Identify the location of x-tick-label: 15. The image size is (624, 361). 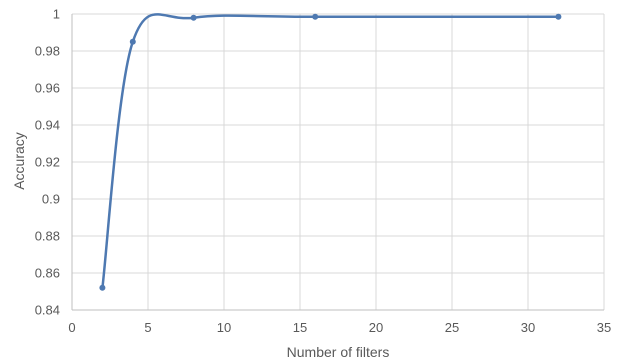
(300, 327).